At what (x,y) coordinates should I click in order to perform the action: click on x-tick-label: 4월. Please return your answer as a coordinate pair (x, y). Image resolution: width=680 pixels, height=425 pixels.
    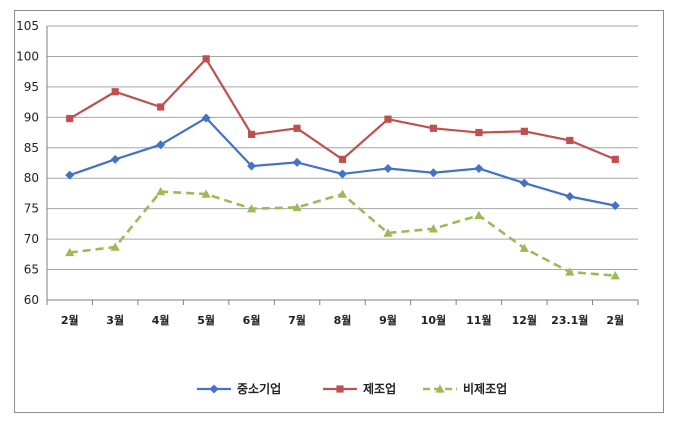
    Looking at the image, I should click on (161, 320).